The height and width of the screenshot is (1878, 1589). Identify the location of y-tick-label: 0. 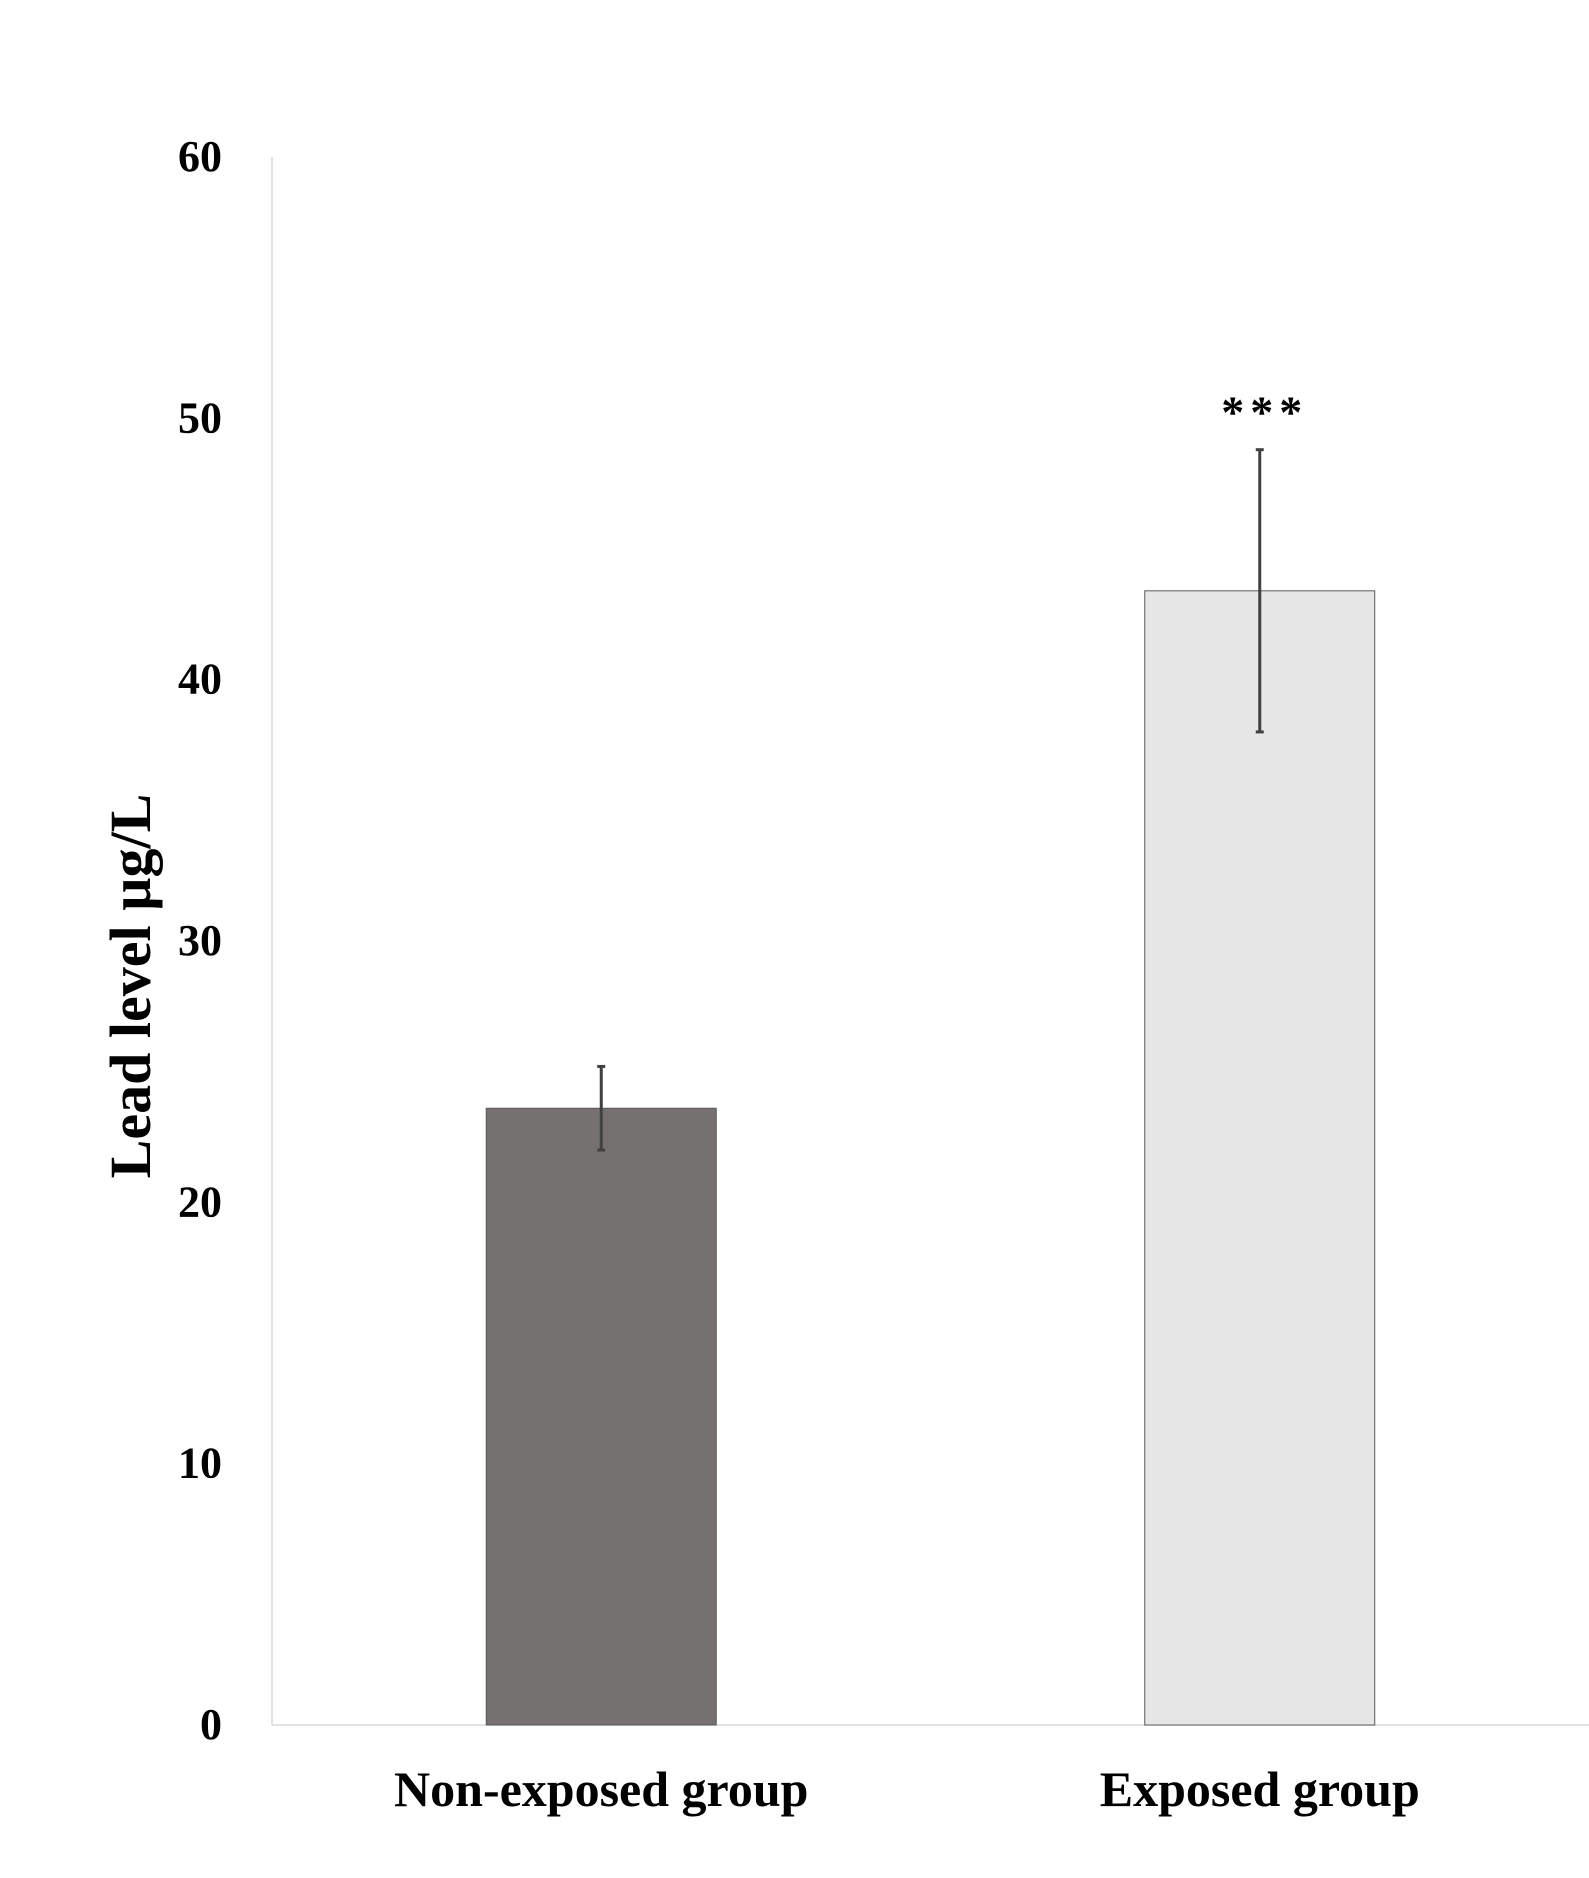
(211, 1724).